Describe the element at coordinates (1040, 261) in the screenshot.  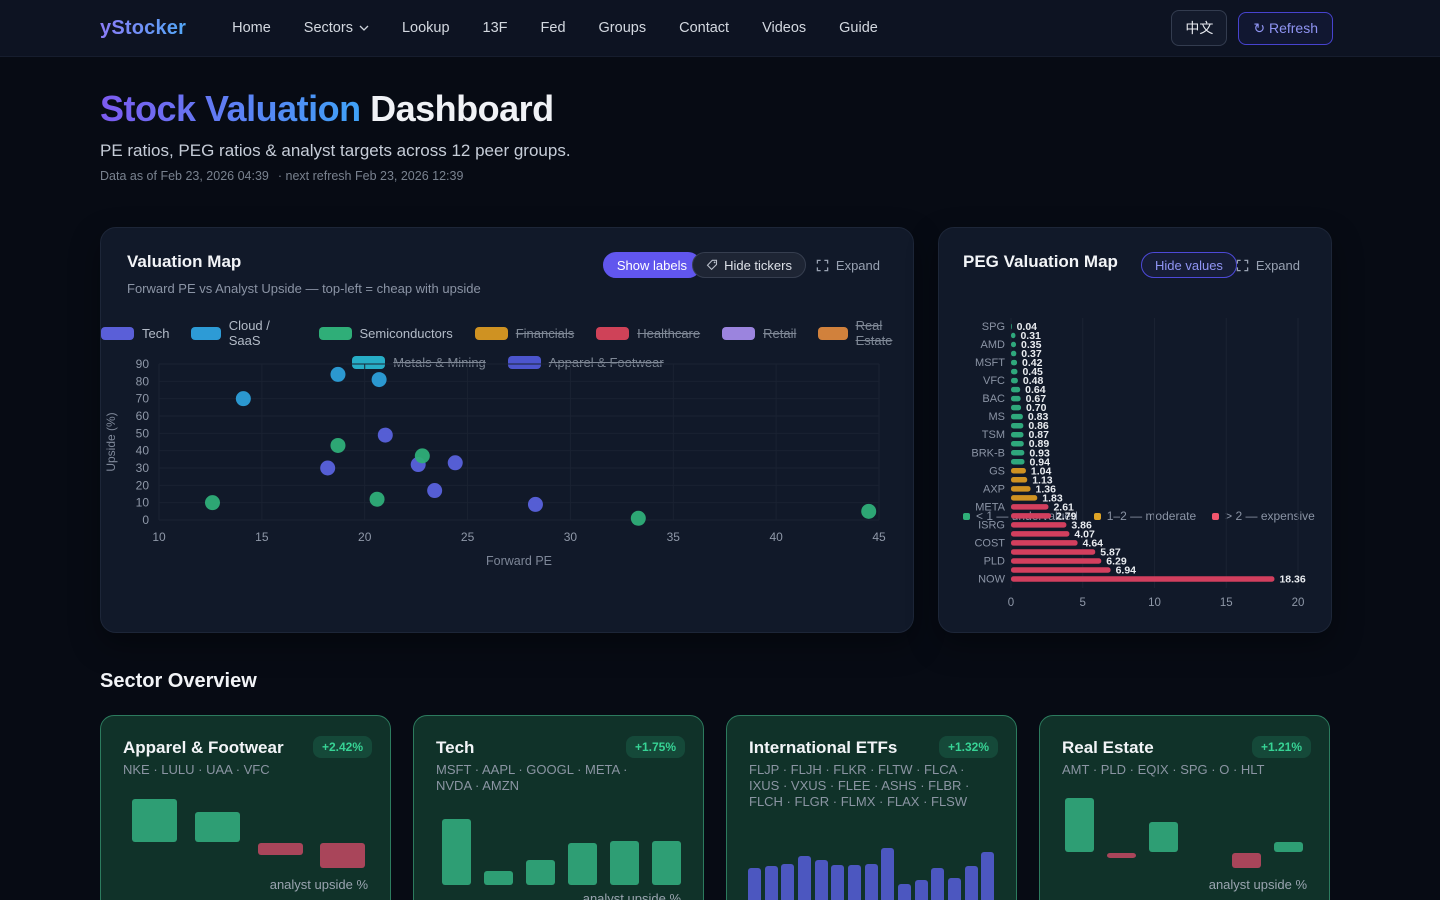
I see `peg-map-title: PEG Valuation Map` at that location.